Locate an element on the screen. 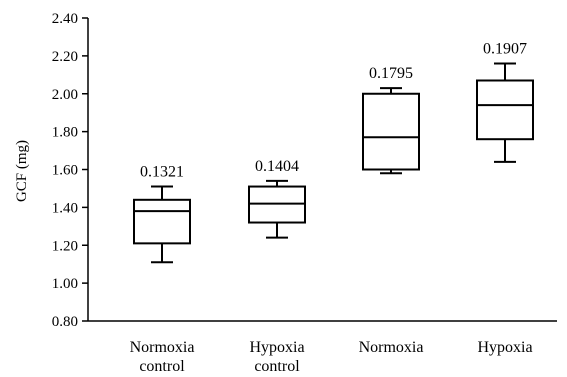 The image size is (567, 377). data-label: 0.1907 is located at coordinates (505, 48).